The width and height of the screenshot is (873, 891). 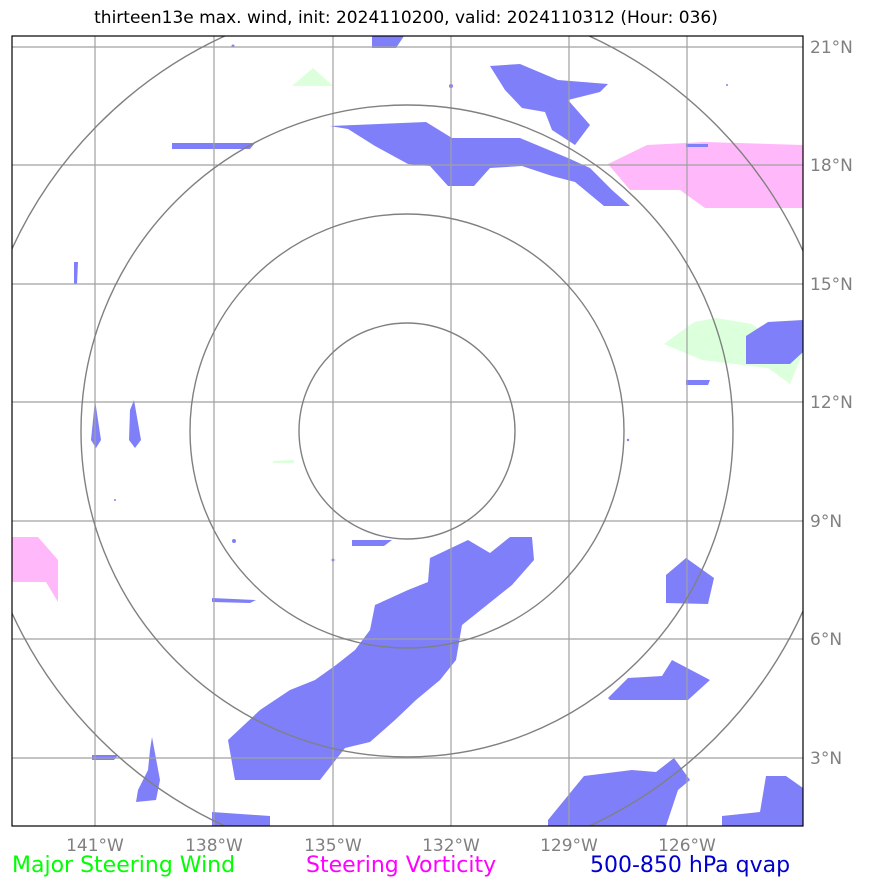 I want to click on lat-tick: 12°N, so click(x=831, y=403).